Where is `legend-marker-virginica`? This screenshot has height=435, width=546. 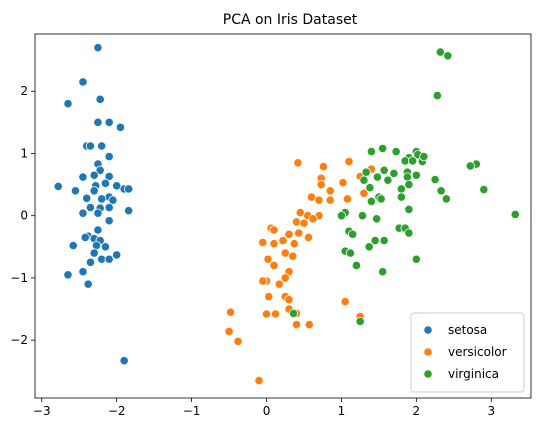 legend-marker-virginica is located at coordinates (428, 374).